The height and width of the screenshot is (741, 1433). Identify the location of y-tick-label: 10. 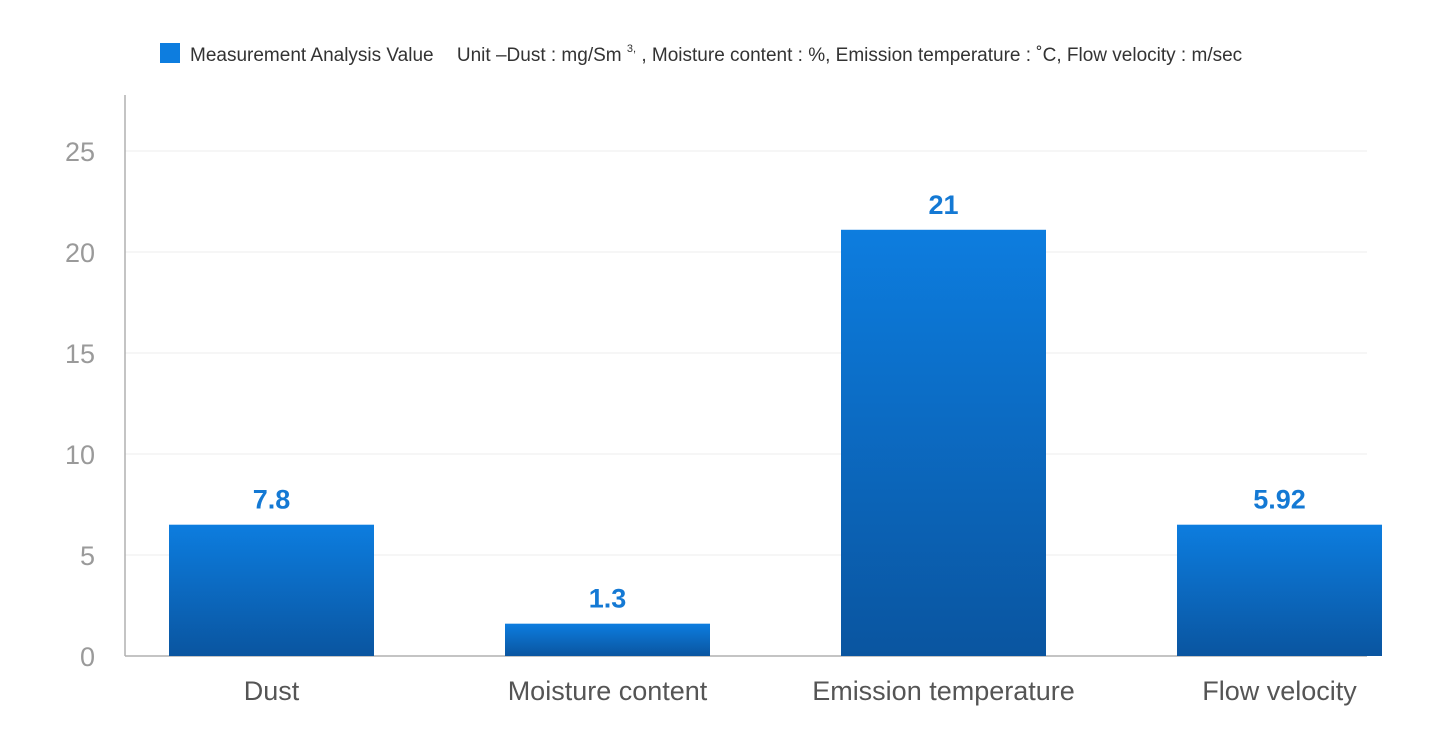
(80, 455).